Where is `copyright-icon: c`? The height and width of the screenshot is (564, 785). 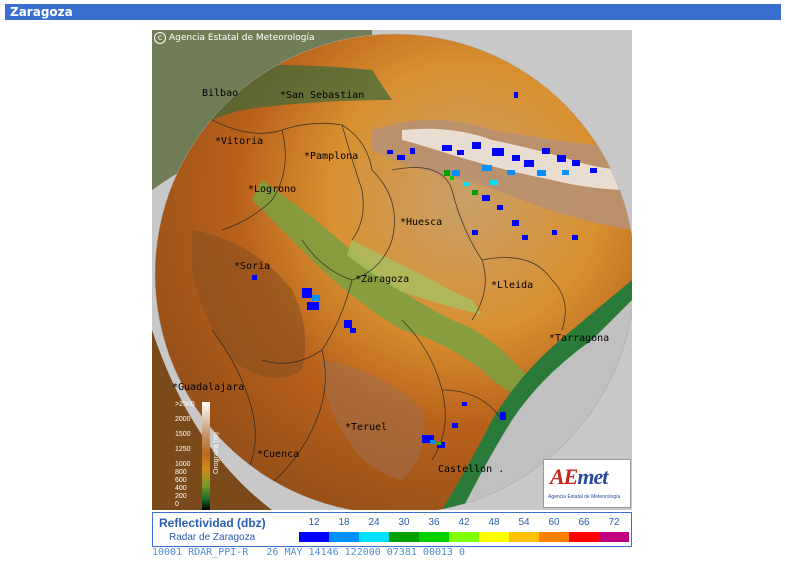
copyright-icon: c is located at coordinates (160, 38).